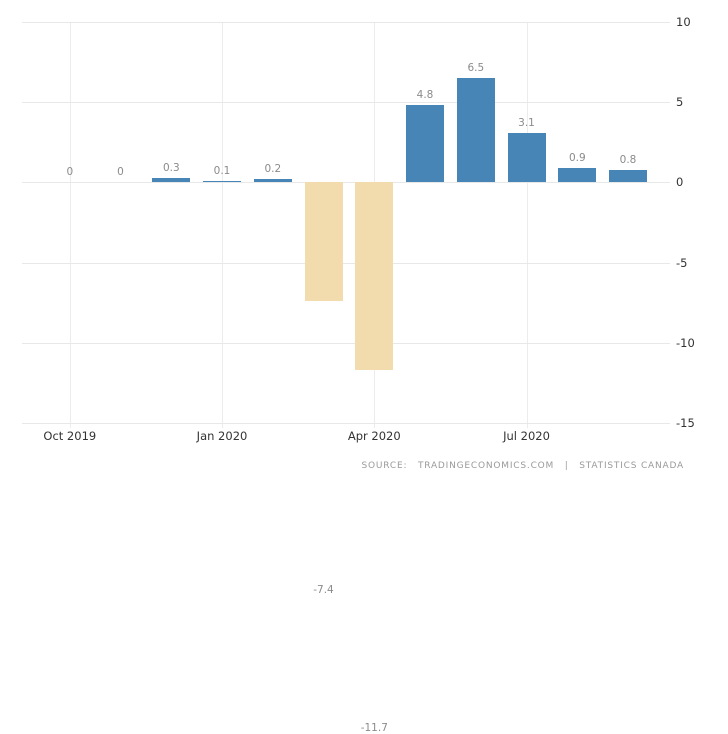 This screenshot has height=734, width=728. I want to click on x-tick-label: Jan 2020, so click(222, 436).